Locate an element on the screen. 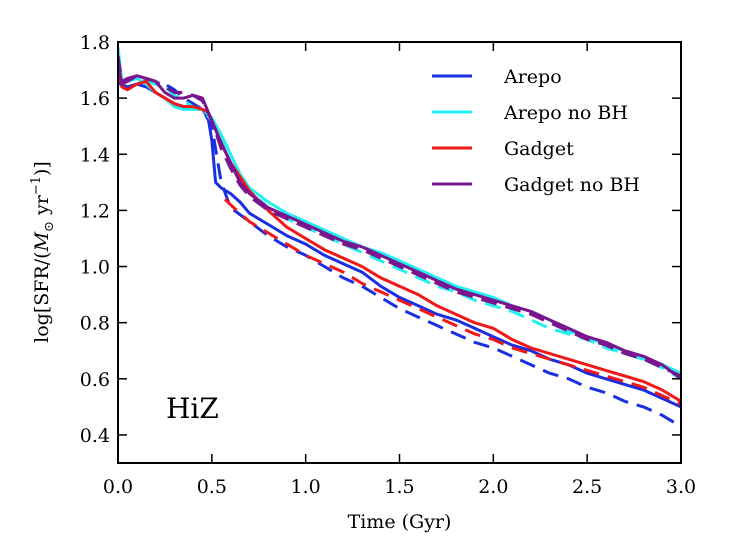  x-tick-label: 1.0 is located at coordinates (306, 487).